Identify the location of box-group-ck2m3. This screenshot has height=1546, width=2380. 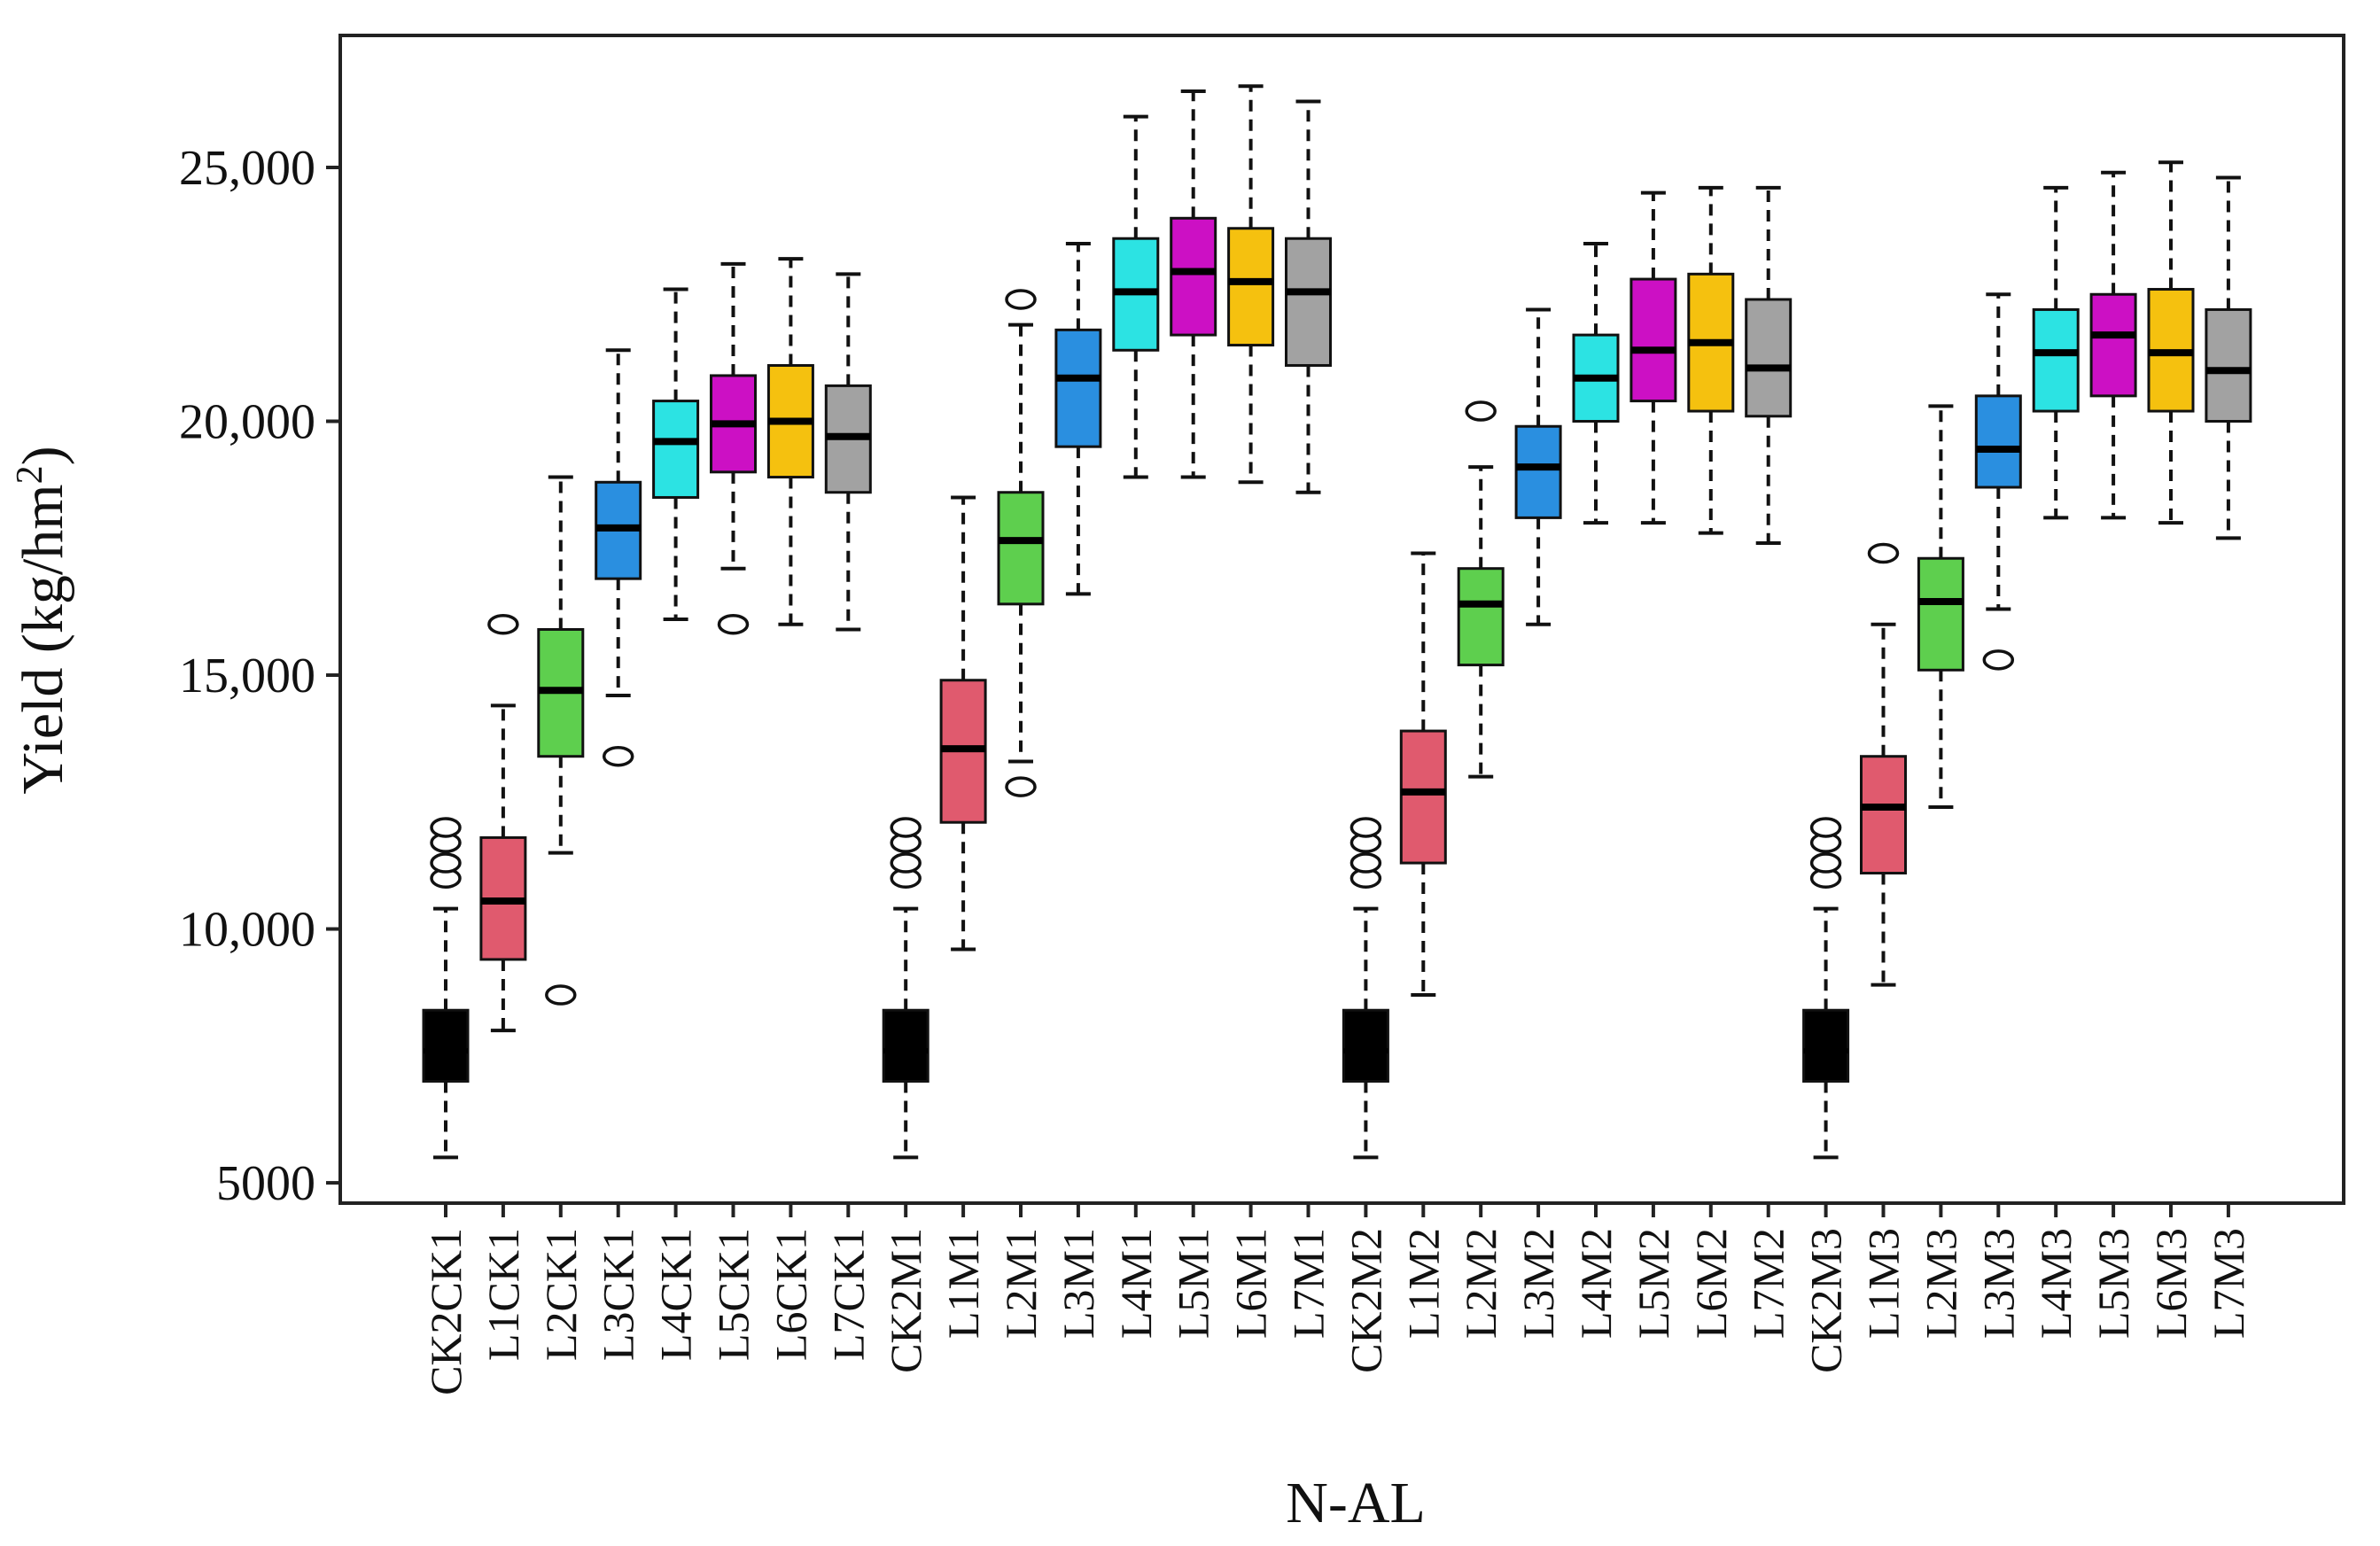
(1826, 988).